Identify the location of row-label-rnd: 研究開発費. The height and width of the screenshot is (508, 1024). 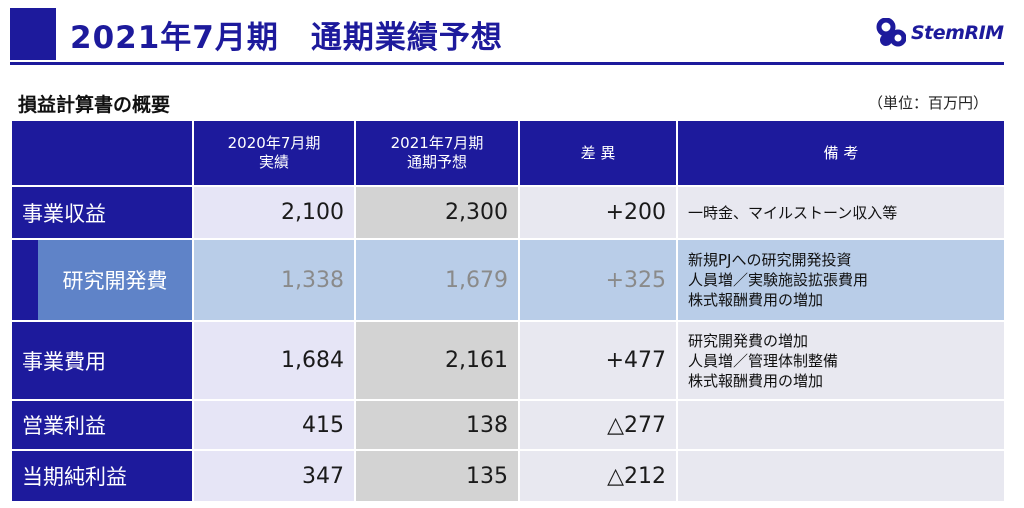
(115, 280).